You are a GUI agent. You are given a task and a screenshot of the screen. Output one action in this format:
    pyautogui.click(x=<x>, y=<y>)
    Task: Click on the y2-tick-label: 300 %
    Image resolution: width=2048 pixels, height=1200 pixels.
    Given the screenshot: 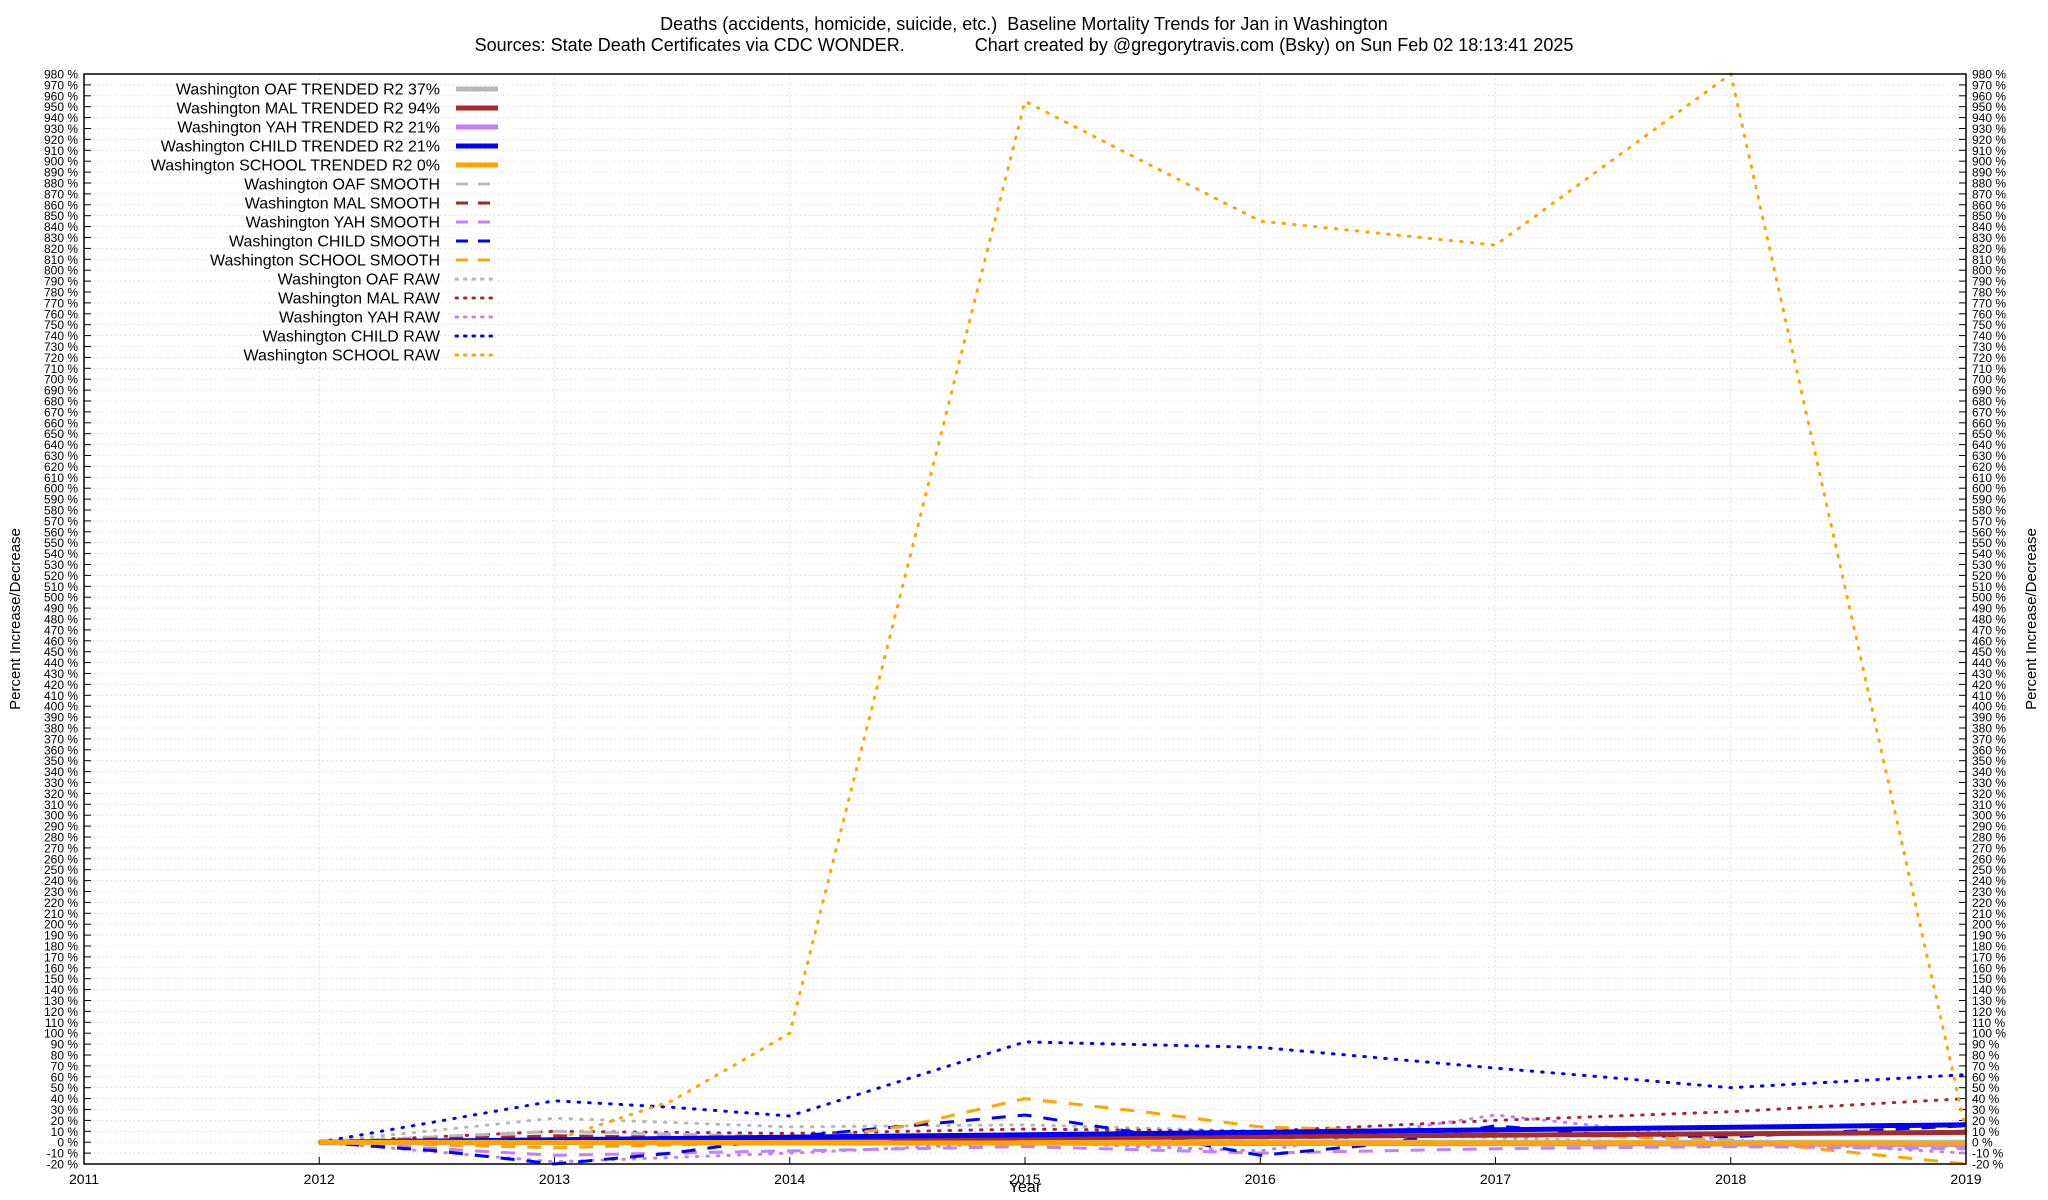 What is the action you would take?
    pyautogui.click(x=1989, y=816)
    